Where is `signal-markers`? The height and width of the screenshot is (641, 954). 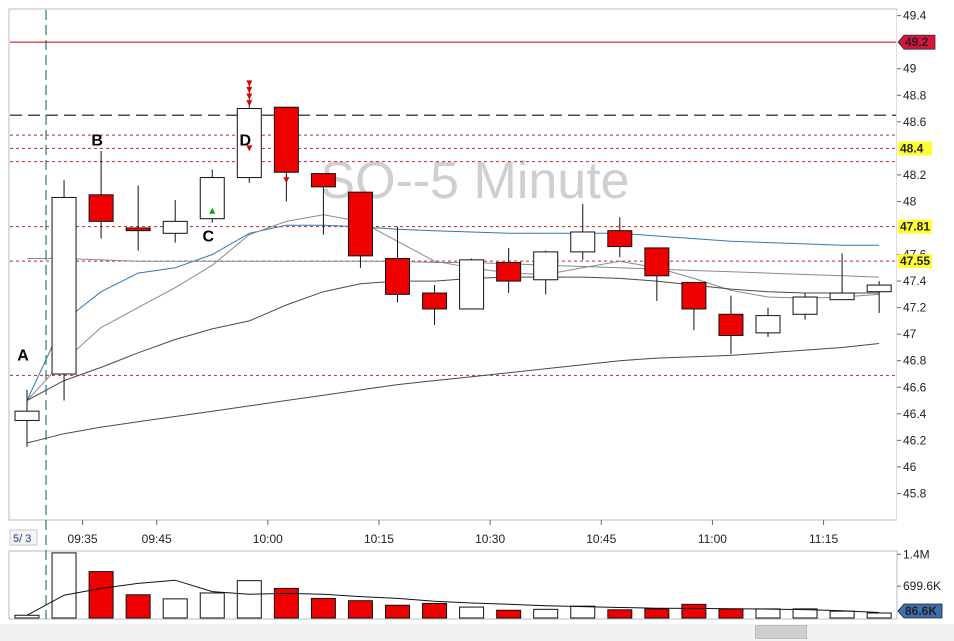 signal-markers is located at coordinates (249, 147).